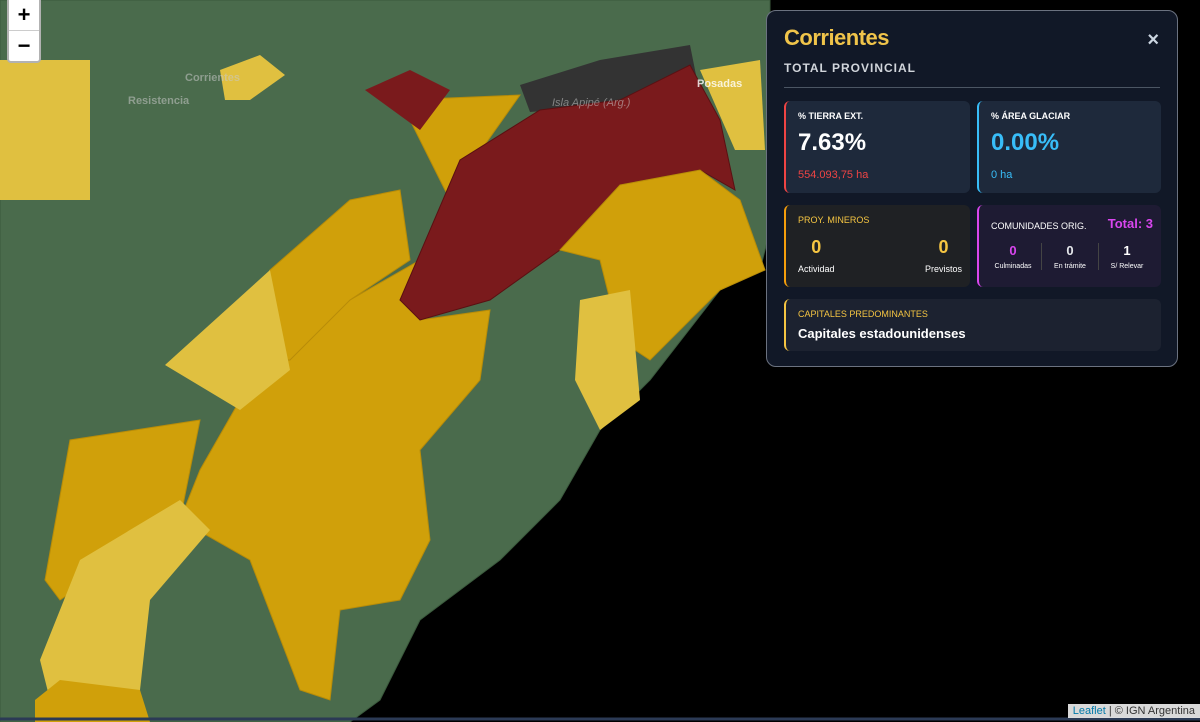 This screenshot has height=722, width=1200. Describe the element at coordinates (972, 74) in the screenshot. I see `panel-subtitle: TOTAL PROVINCIAL` at that location.